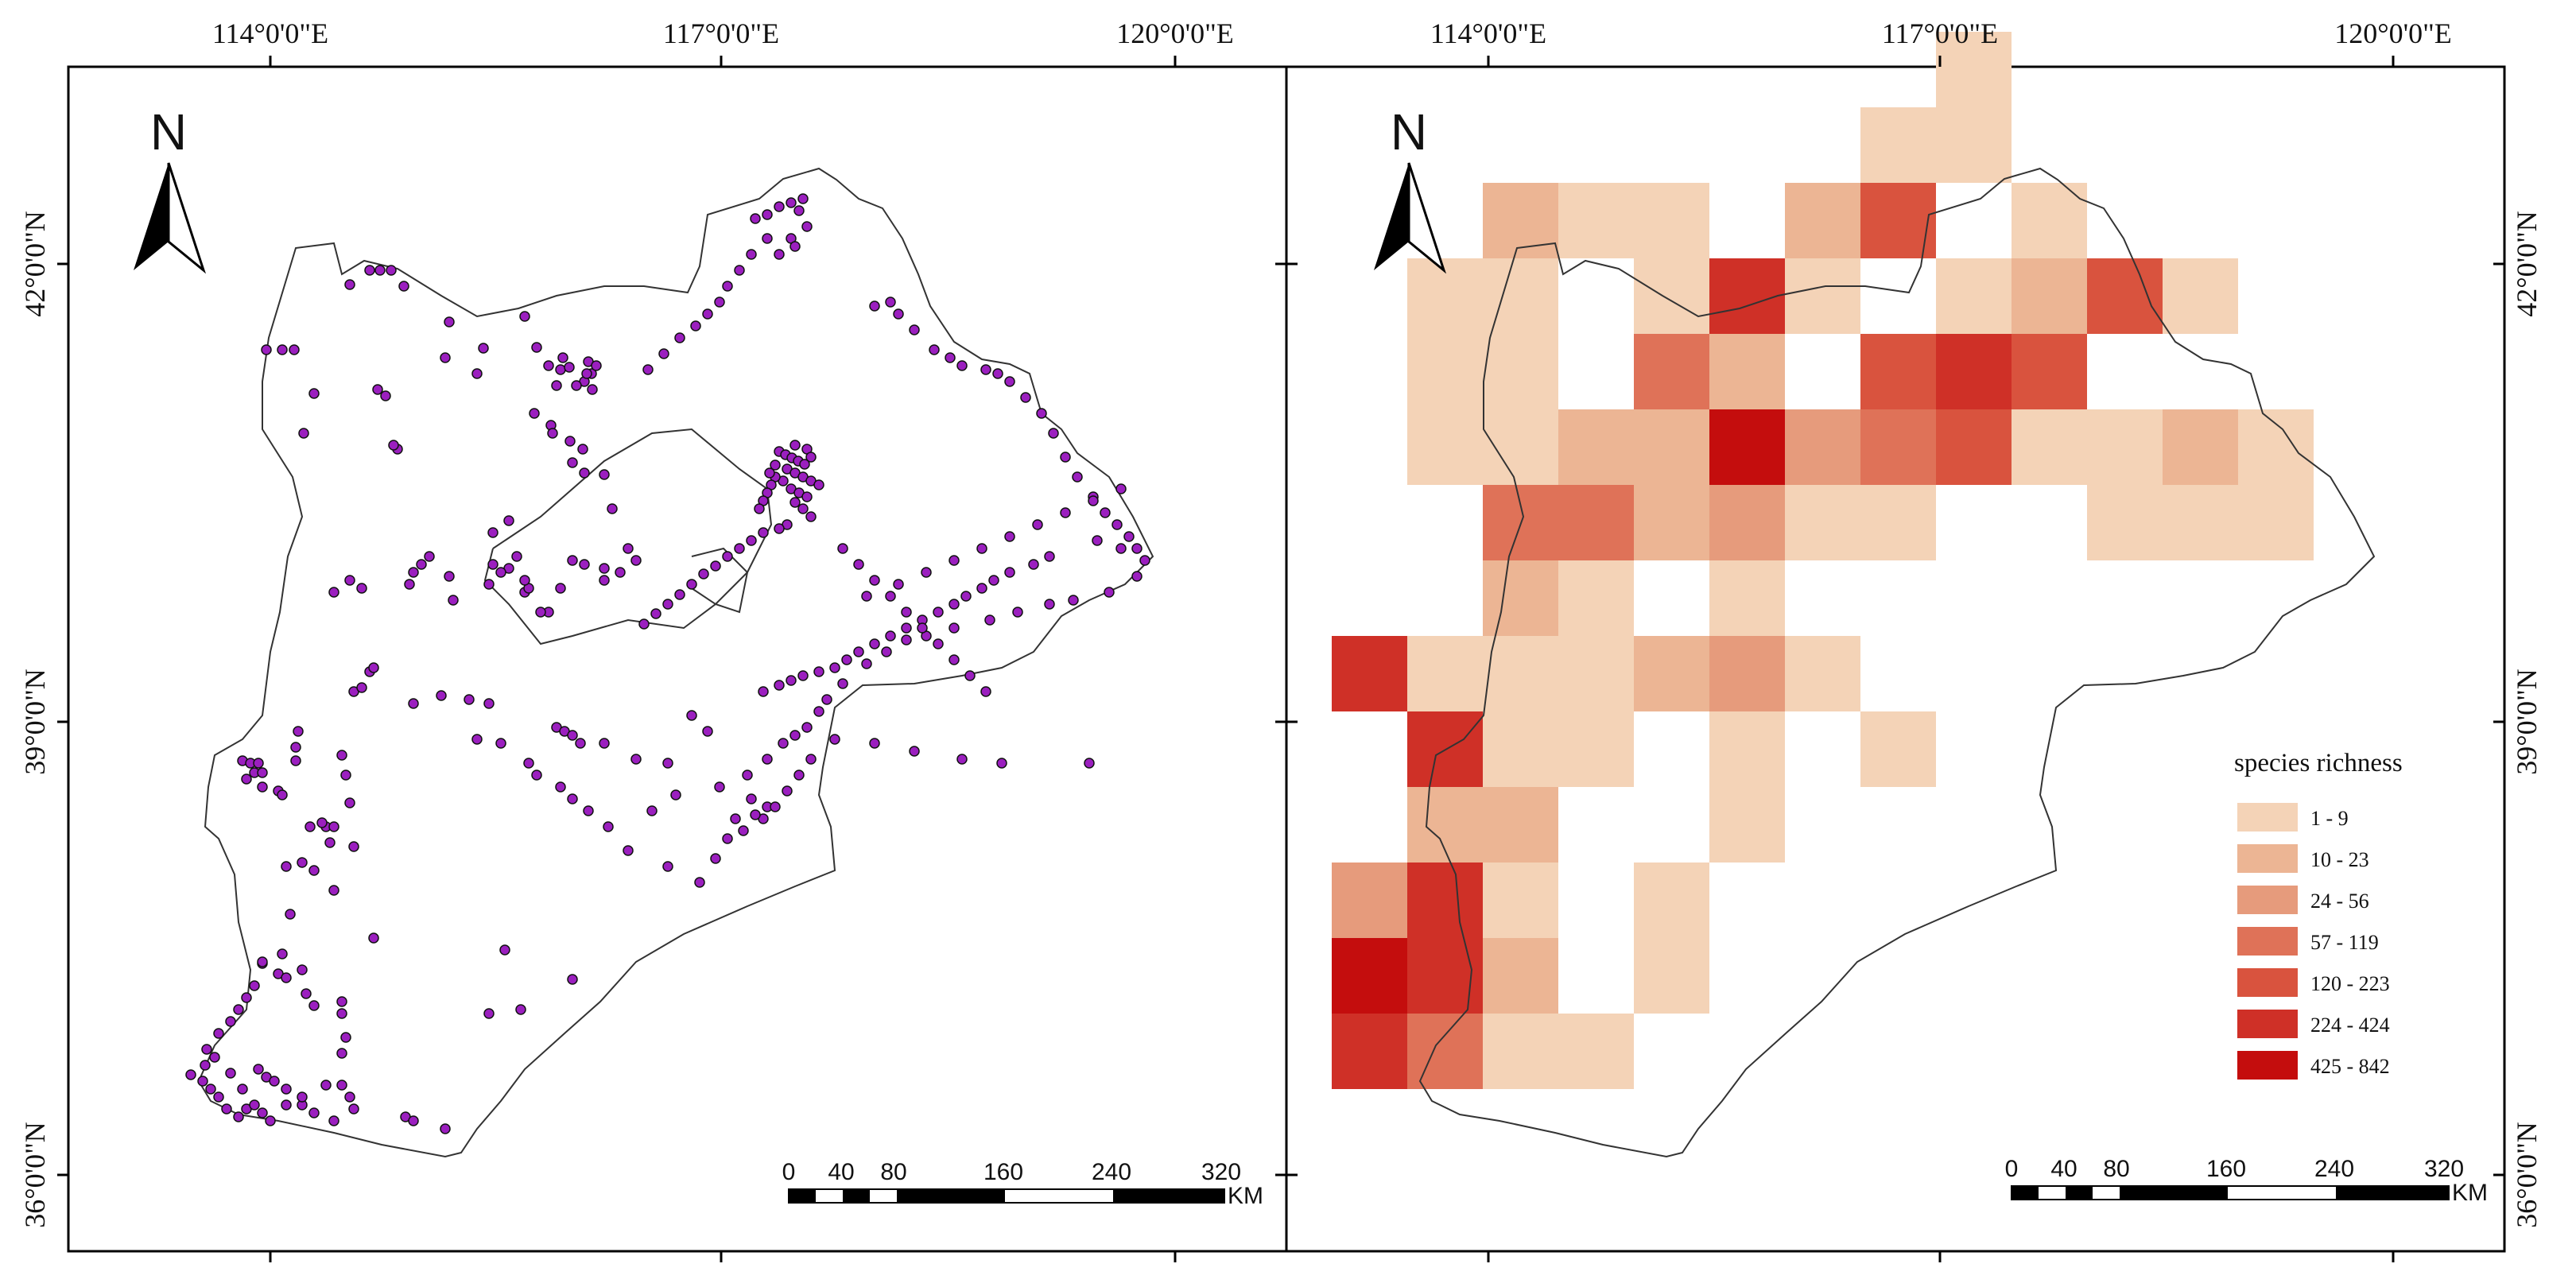 The image size is (2576, 1287). What do you see at coordinates (171, 189) in the screenshot?
I see `north-arrow: N` at bounding box center [171, 189].